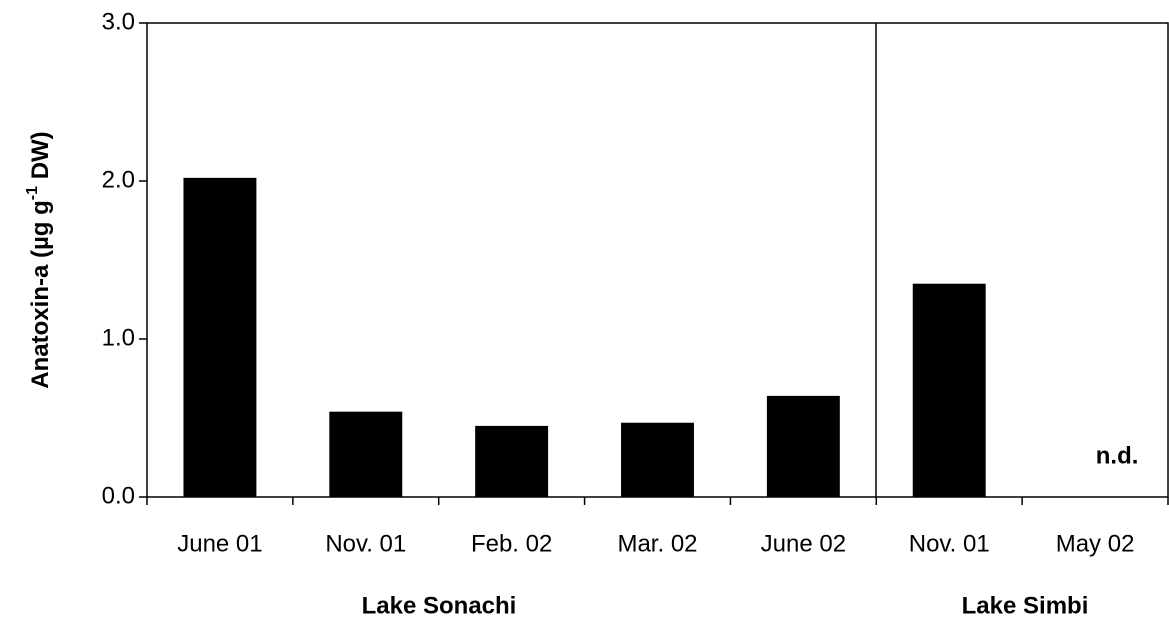 This screenshot has width=1169, height=620. I want to click on y-tick-label: 0.0, so click(118, 495).